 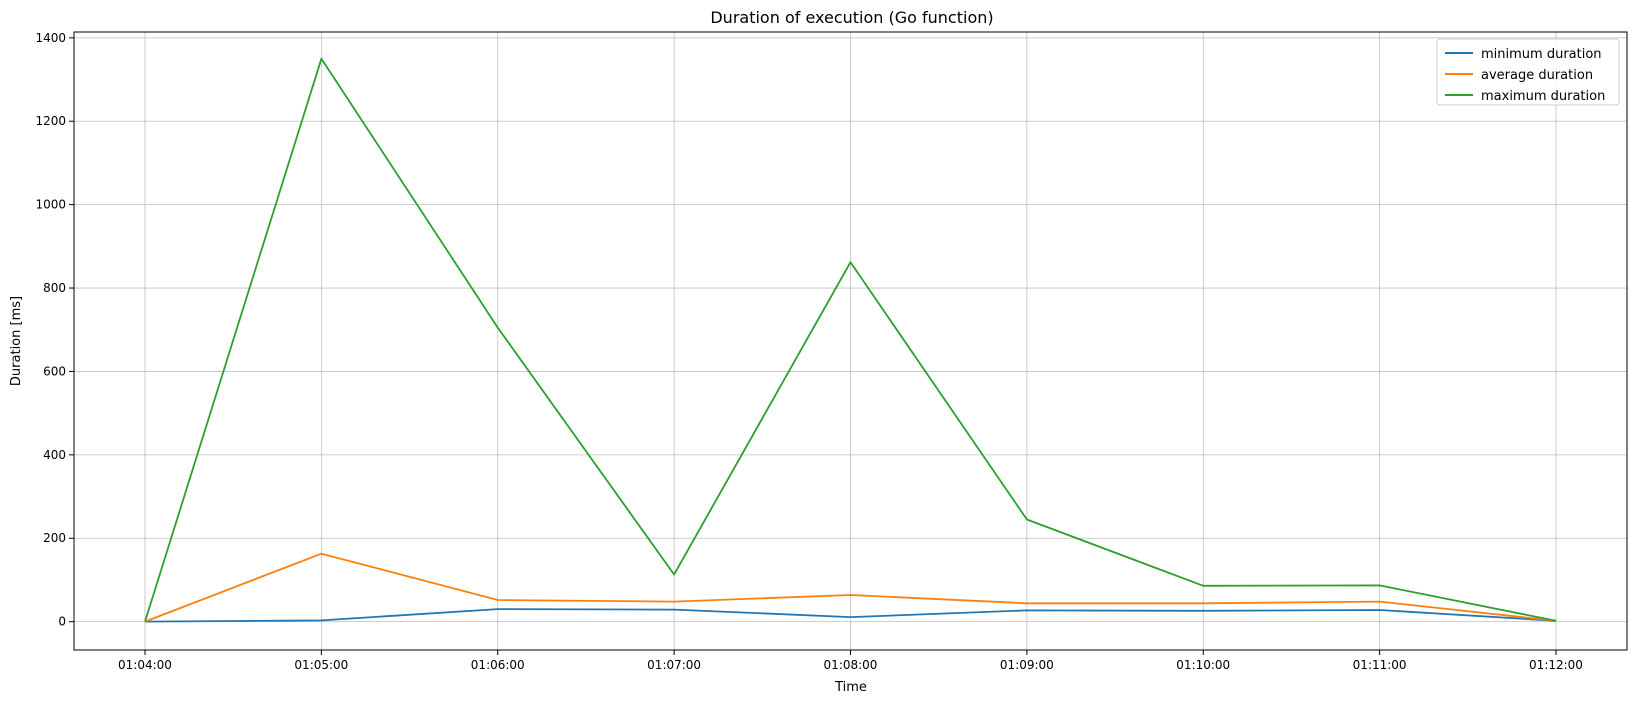 What do you see at coordinates (54, 288) in the screenshot?
I see `y-tick-label: 800` at bounding box center [54, 288].